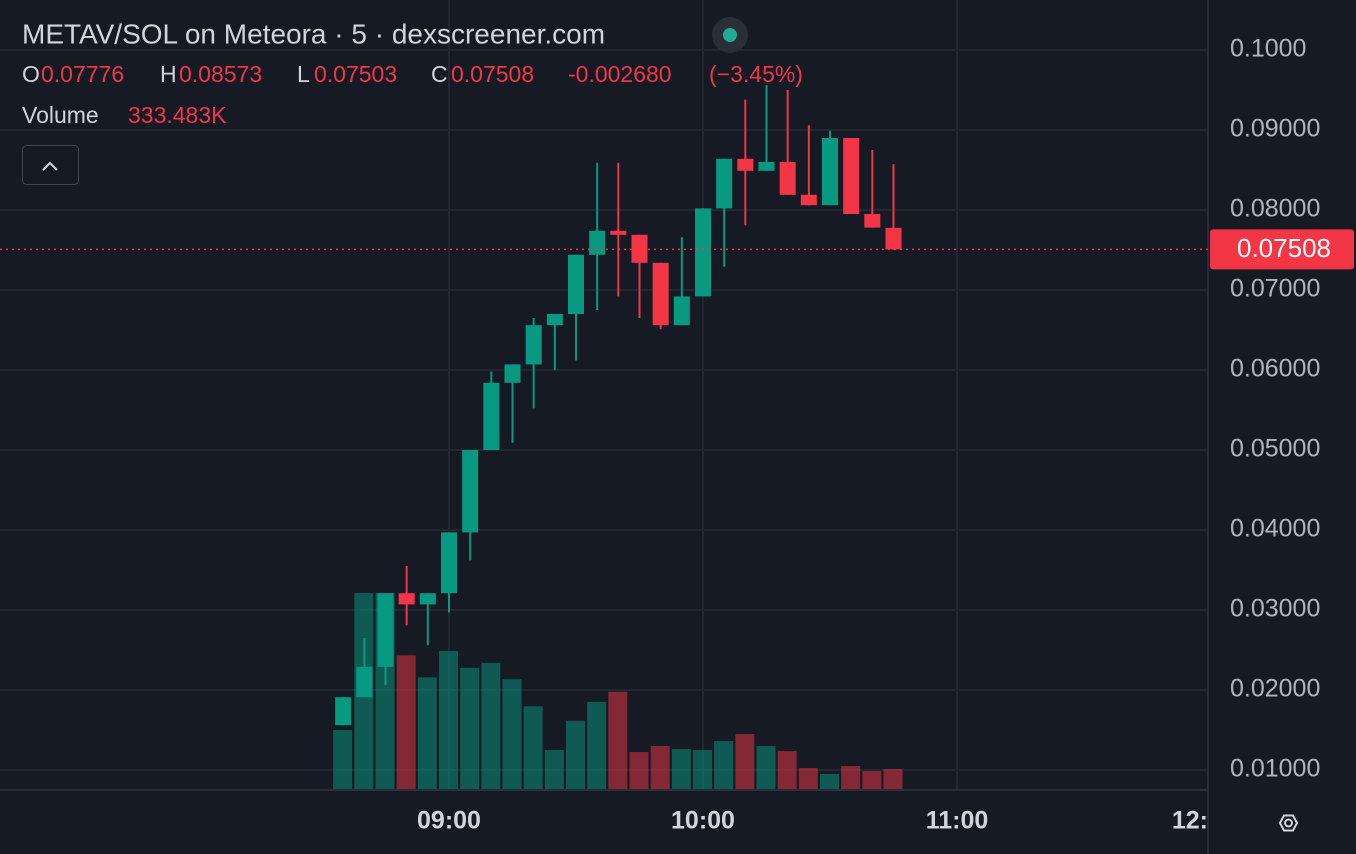 Image resolution: width=1356 pixels, height=854 pixels. What do you see at coordinates (1275, 529) in the screenshot?
I see `y-tick-label: 0.04000` at bounding box center [1275, 529].